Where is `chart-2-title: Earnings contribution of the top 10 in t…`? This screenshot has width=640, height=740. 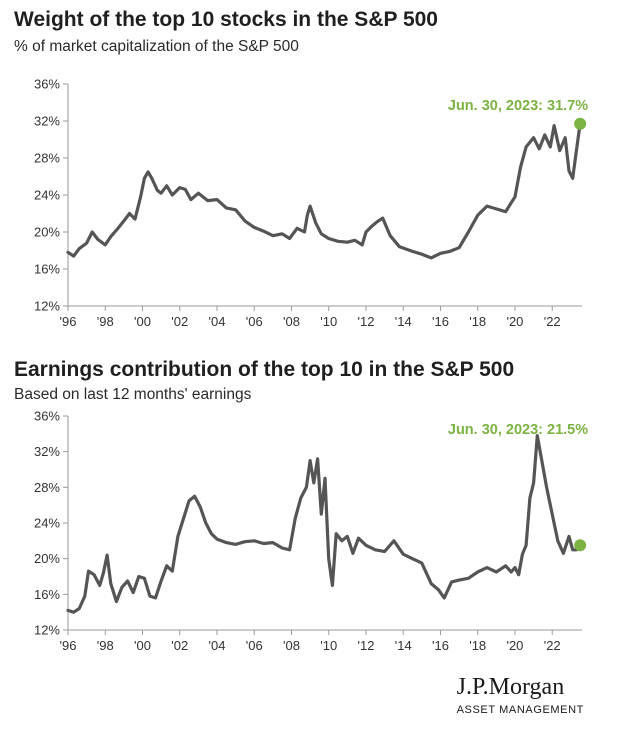 chart-2-title: Earnings contribution of the top 10 in t… is located at coordinates (264, 369).